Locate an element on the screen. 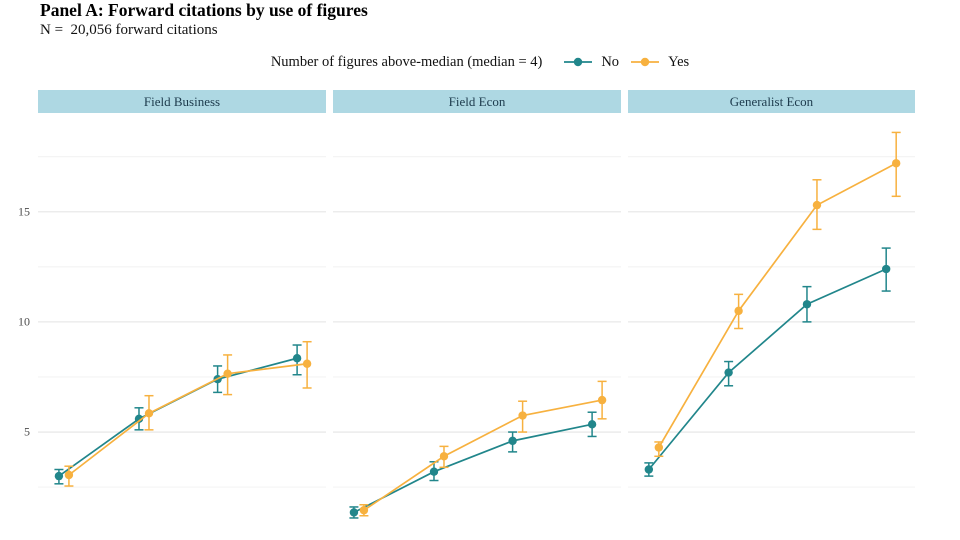 This screenshot has height=540, width=960. y-axis-tick-10: 10 is located at coordinates (24, 321).